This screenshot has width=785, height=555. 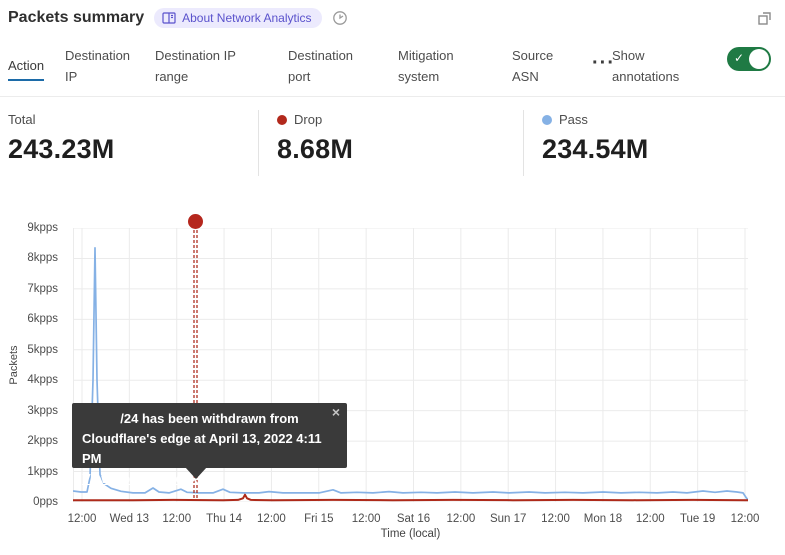 What do you see at coordinates (98, 66) in the screenshot?
I see `tab-destination-ip: Destination IP` at bounding box center [98, 66].